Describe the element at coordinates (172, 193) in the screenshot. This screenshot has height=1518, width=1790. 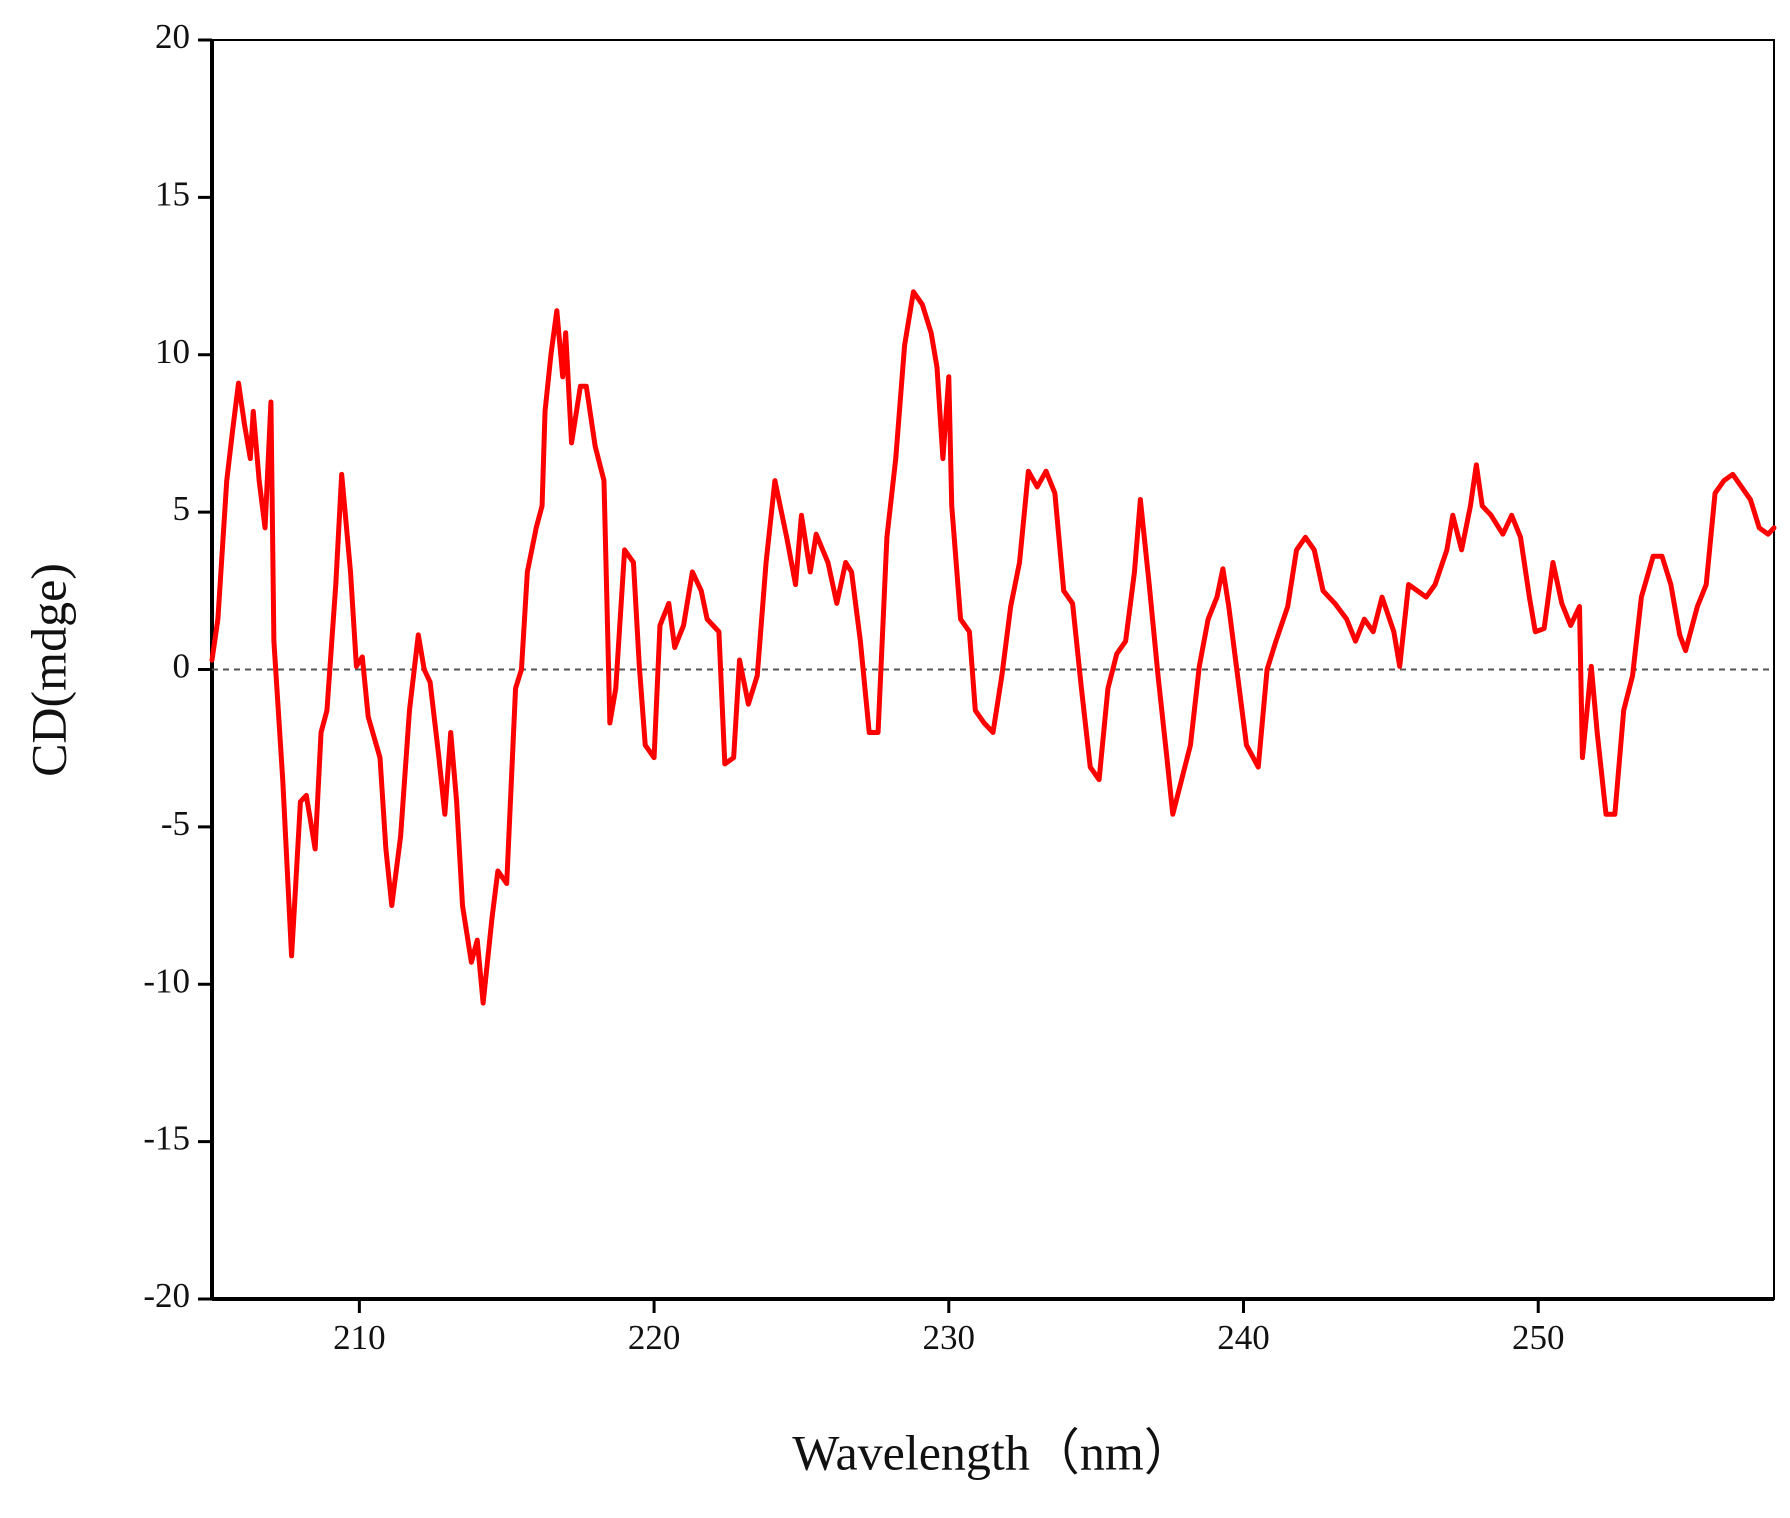
I see `y-tick-label: 15` at that location.